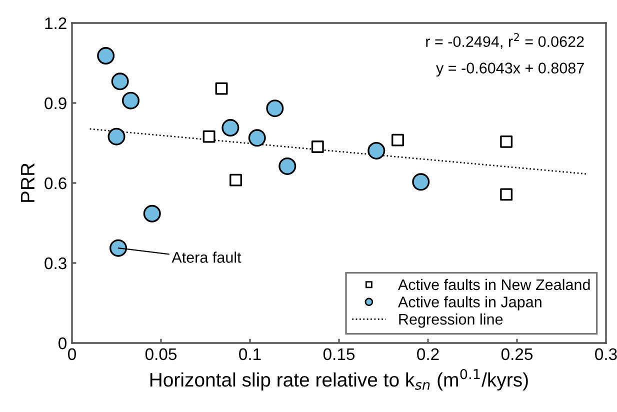 Image resolution: width=617 pixels, height=412 pixels. Describe the element at coordinates (428, 354) in the screenshot. I see `x-tick-label: 0.2` at that location.